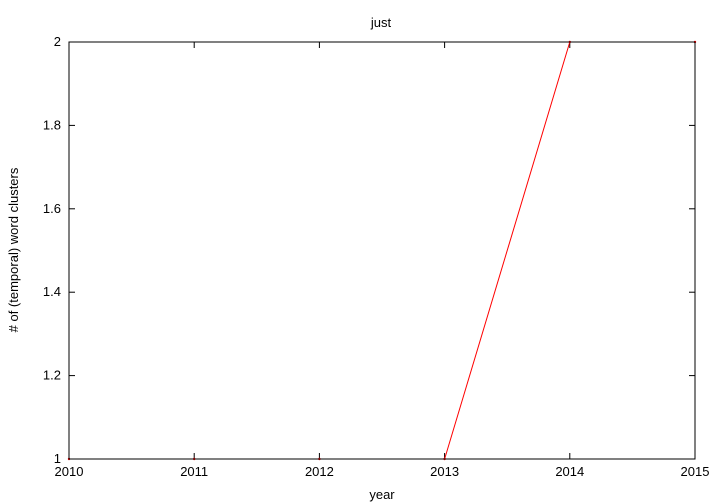 This screenshot has height=504, width=720. Describe the element at coordinates (57, 41) in the screenshot. I see `y-tick-label: 2` at that location.